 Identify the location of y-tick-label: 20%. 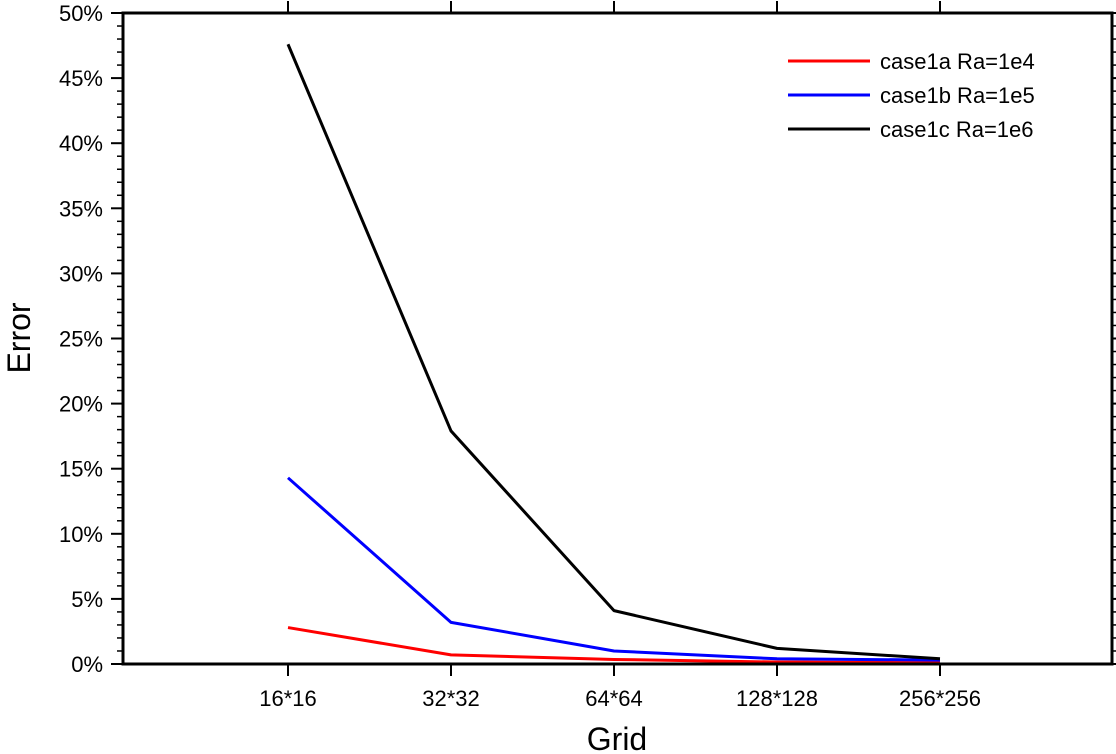
(81, 404).